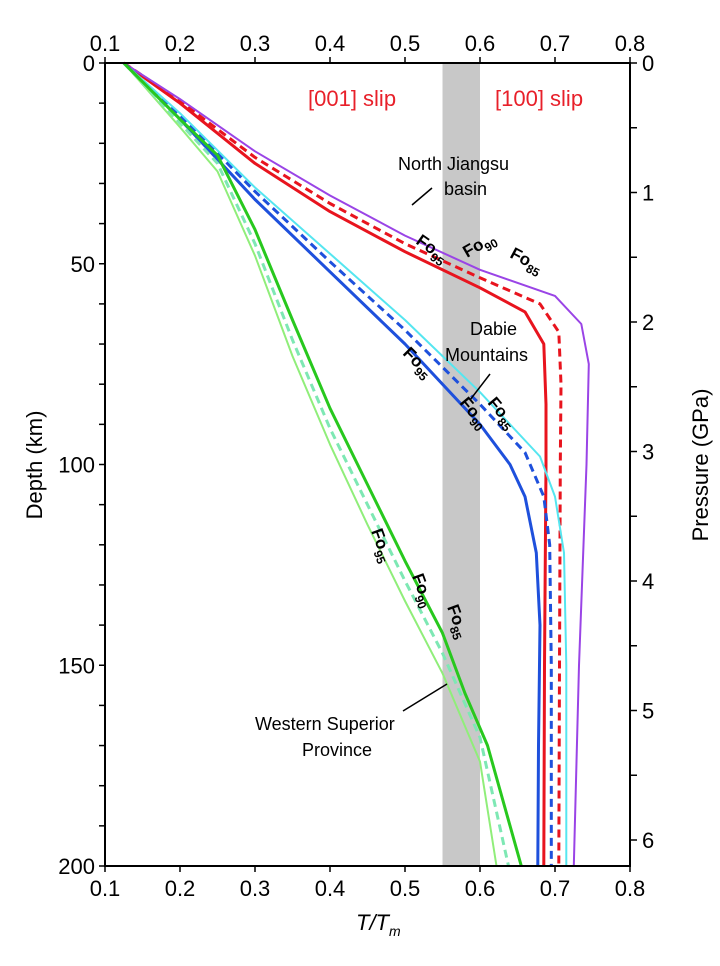 The height and width of the screenshot is (966, 720). I want to click on dabie-label-2: Mountains, so click(486, 355).